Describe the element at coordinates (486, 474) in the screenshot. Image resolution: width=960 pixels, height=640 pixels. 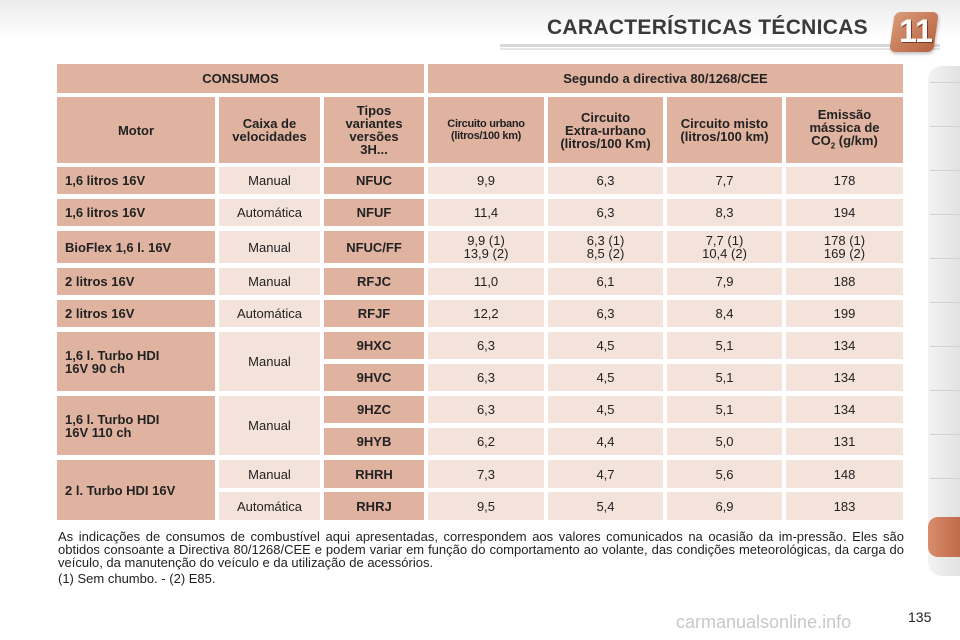
I see `cell-urbano: 7,3` at that location.